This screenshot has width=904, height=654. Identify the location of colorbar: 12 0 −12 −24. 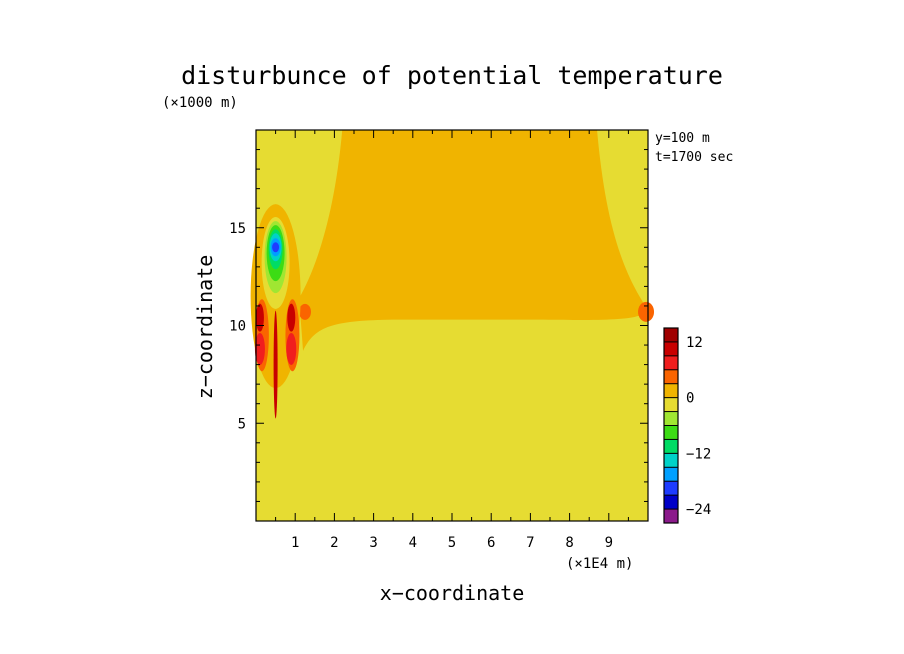
(687, 425).